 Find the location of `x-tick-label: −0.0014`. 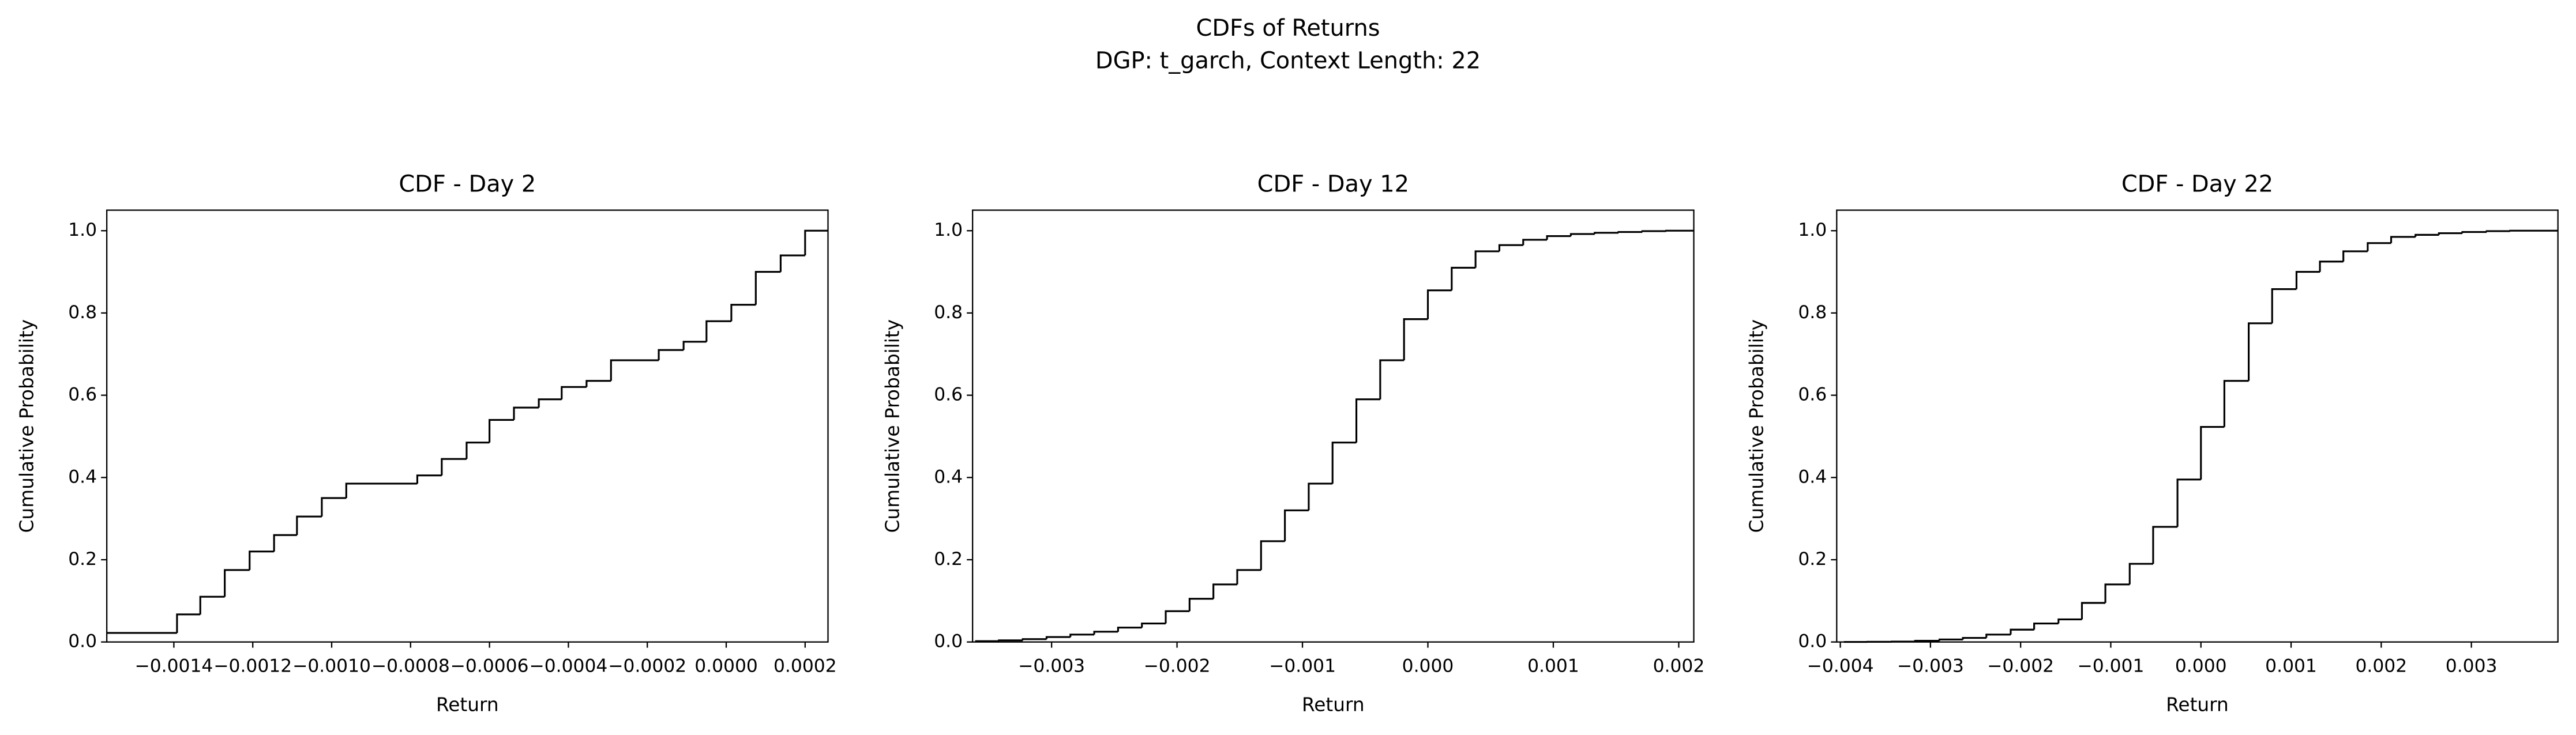

x-tick-label: −0.0014 is located at coordinates (174, 665).